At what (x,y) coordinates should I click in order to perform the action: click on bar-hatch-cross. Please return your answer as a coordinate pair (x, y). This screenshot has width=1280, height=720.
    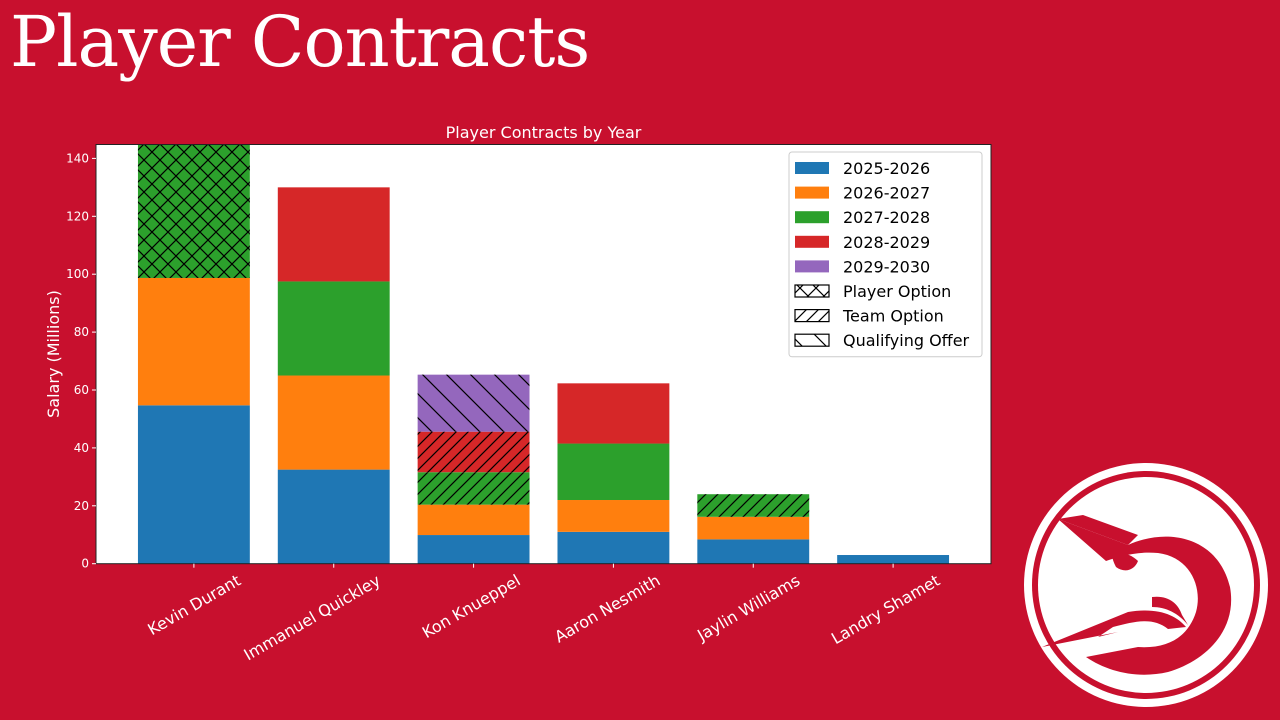
    Looking at the image, I should click on (193, 211).